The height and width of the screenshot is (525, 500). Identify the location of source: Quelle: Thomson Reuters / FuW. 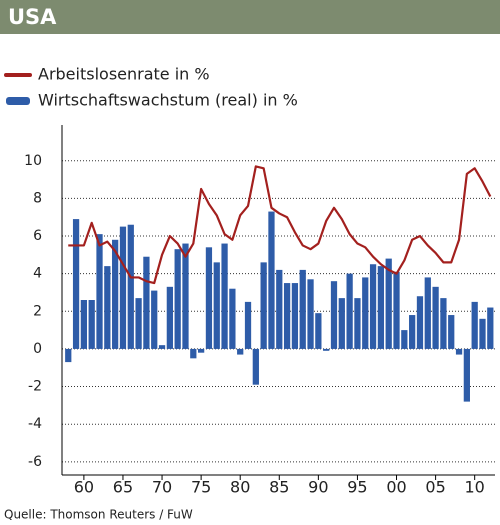
(98, 515).